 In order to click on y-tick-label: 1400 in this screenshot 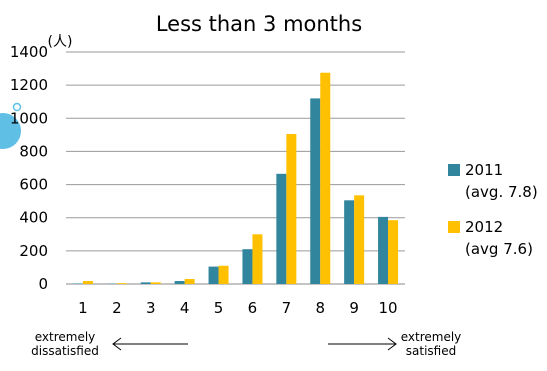, I will do `click(29, 52)`.